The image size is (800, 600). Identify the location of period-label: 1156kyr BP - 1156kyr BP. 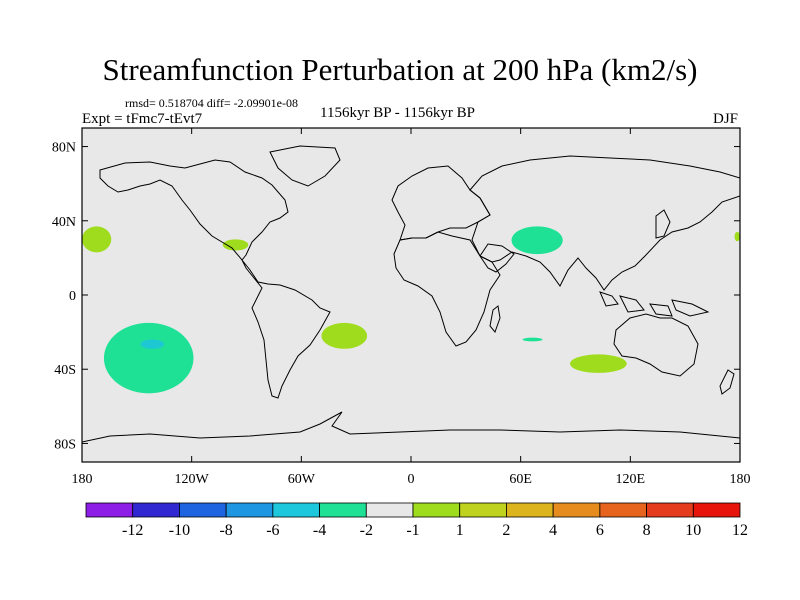
(398, 113).